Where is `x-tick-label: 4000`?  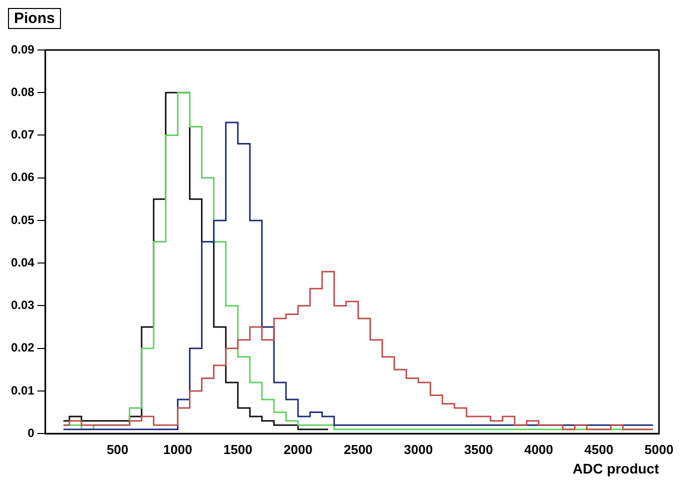 x-tick-label: 4000 is located at coordinates (539, 449).